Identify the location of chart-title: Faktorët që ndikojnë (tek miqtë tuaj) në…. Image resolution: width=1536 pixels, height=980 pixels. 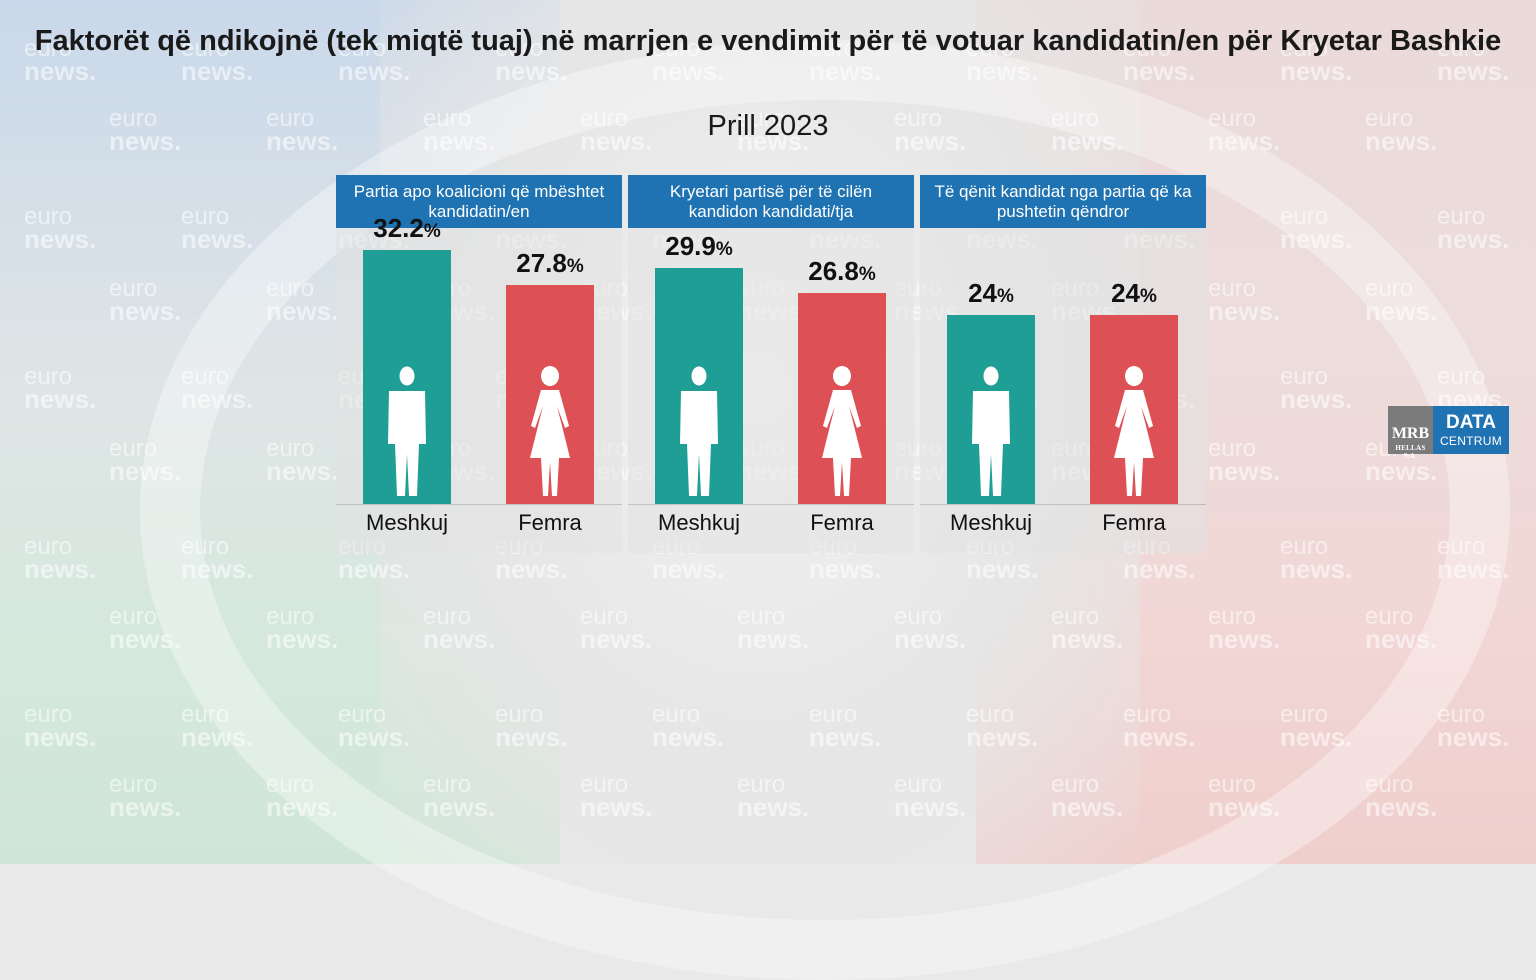
(768, 41).